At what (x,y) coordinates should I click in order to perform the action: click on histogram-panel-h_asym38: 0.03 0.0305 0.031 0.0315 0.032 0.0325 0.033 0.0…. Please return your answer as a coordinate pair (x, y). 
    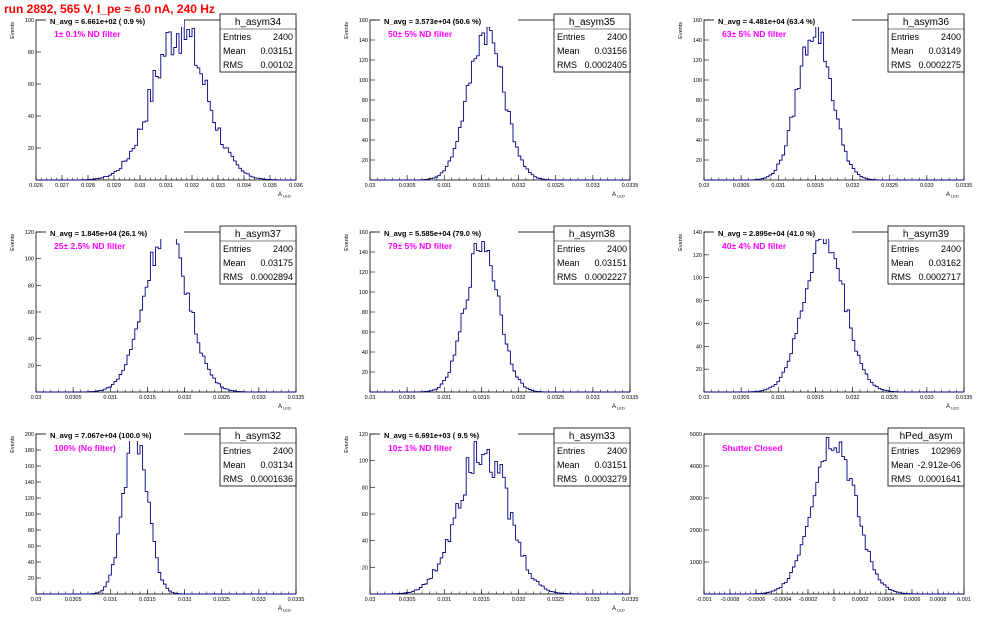
    Looking at the image, I should click on (491, 318).